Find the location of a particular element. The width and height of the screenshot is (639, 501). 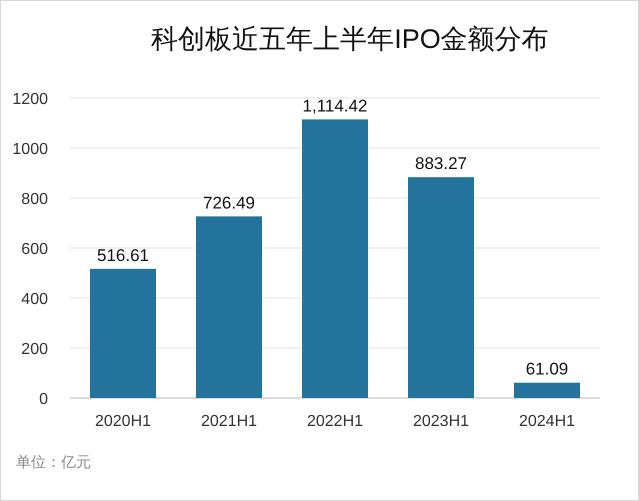

y-tick-label: 1000 is located at coordinates (30, 149).